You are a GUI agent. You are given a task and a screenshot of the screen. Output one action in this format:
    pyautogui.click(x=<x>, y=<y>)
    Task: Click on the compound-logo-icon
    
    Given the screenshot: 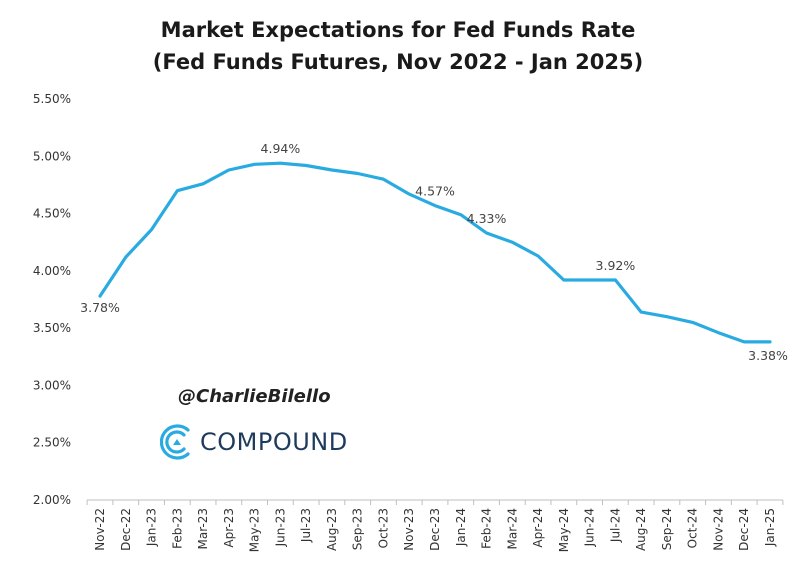 What is the action you would take?
    pyautogui.click(x=175, y=442)
    